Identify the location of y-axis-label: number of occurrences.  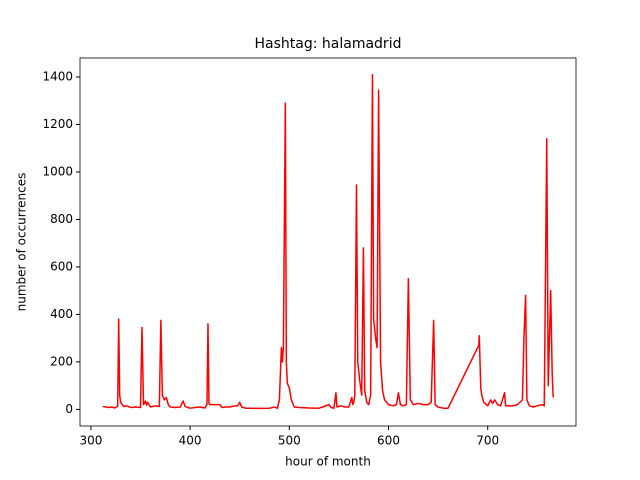
(22, 242).